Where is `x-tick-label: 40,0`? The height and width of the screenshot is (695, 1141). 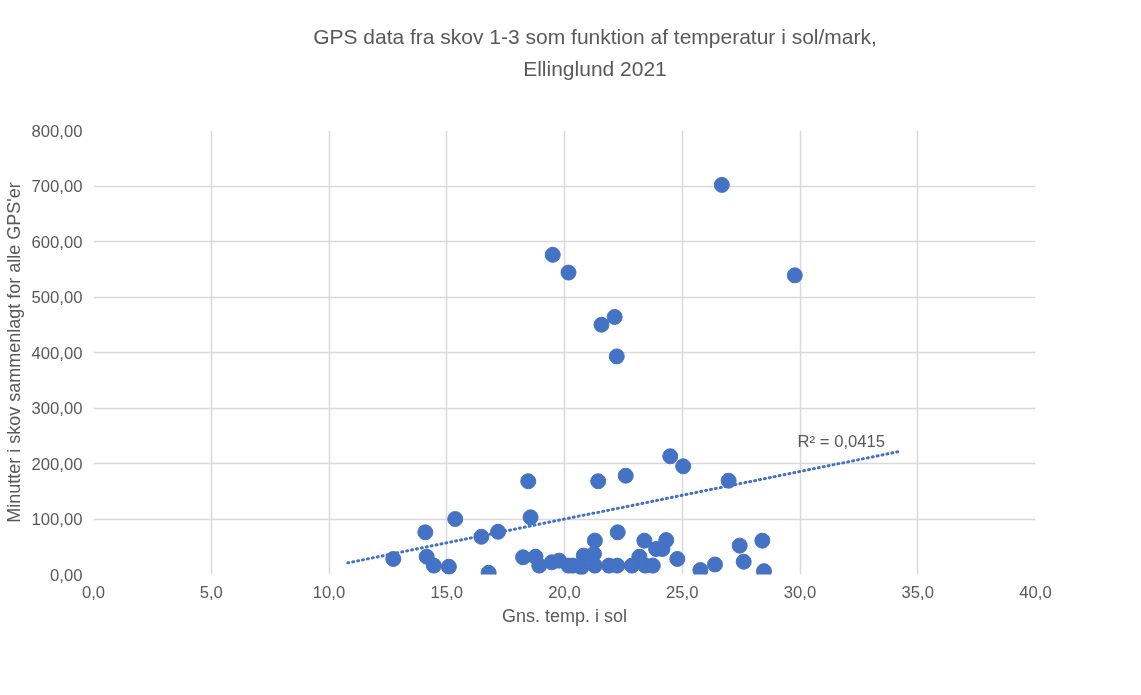 x-tick-label: 40,0 is located at coordinates (1035, 592).